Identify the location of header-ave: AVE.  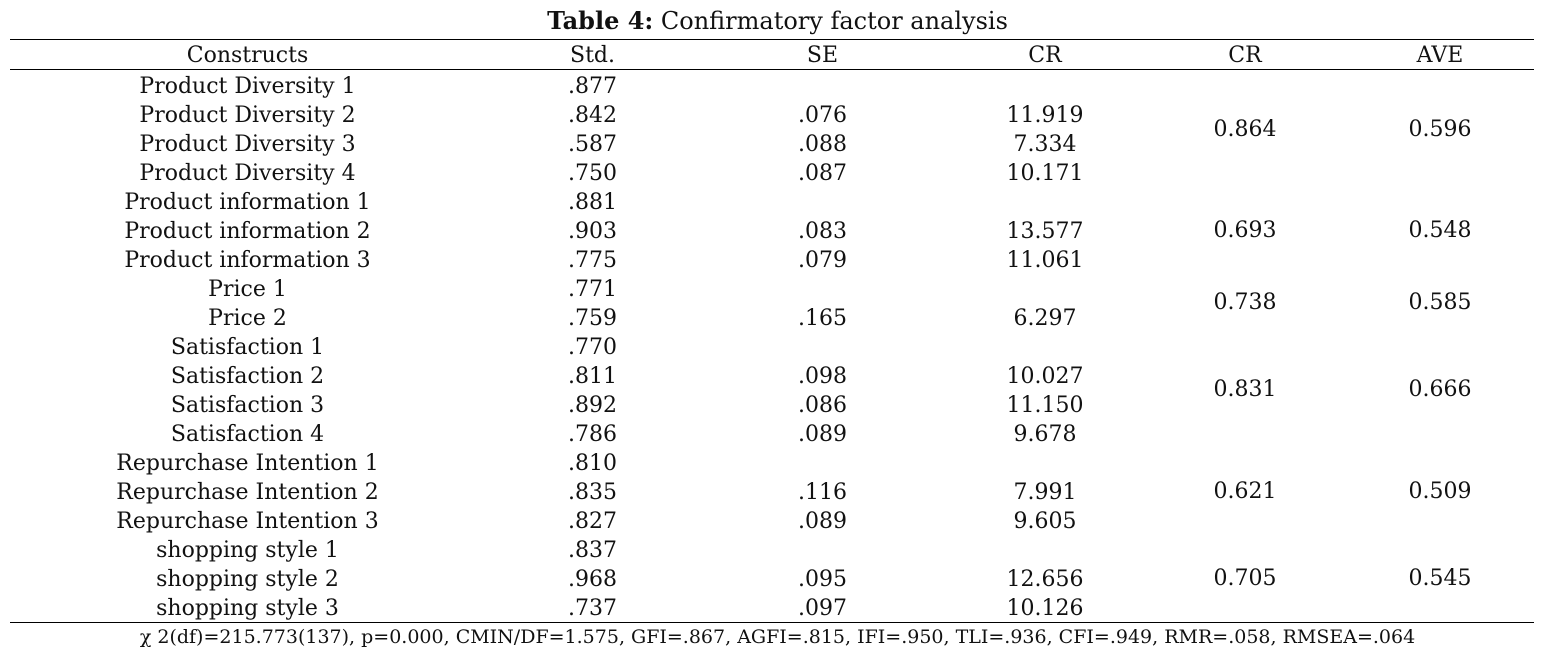
(1440, 55).